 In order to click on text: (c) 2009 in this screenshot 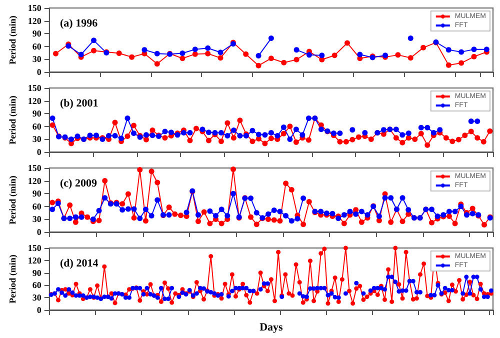, I will do `click(79, 184)`.